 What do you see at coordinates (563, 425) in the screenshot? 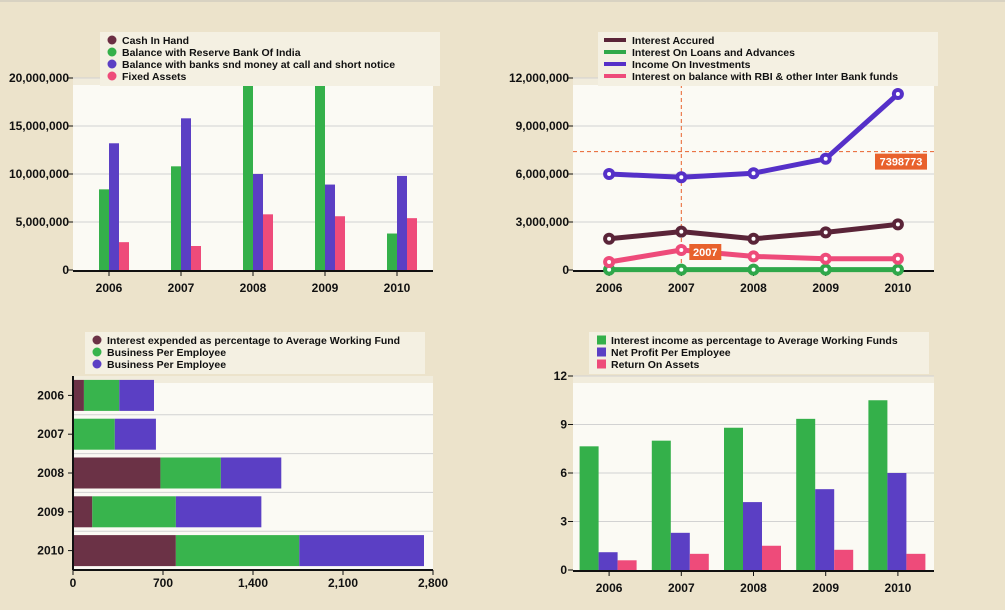
I see `y-tick-label: 9` at bounding box center [563, 425].